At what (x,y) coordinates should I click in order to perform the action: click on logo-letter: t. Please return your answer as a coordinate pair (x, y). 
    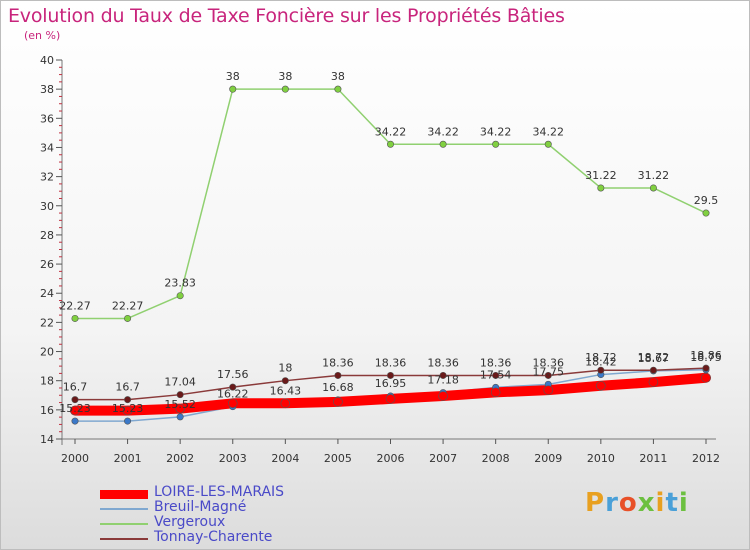
    Looking at the image, I should click on (672, 503).